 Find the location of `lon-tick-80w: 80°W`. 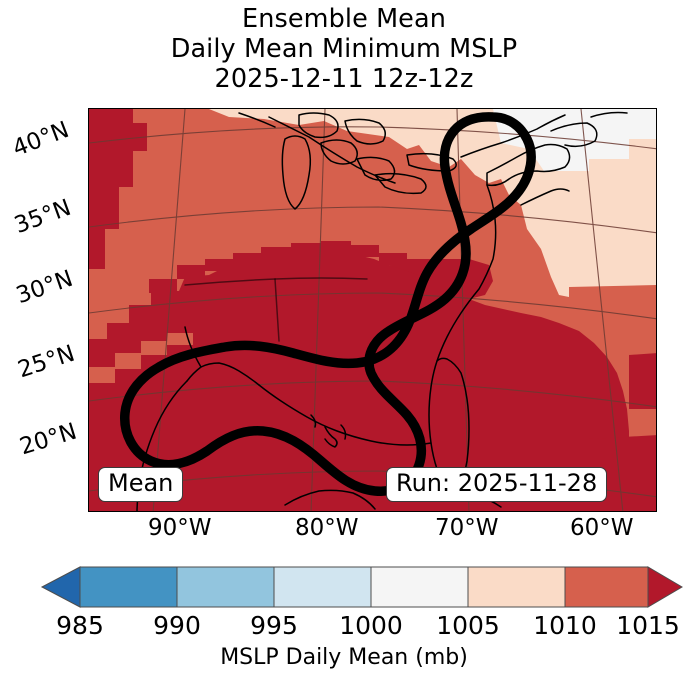

lon-tick-80w: 80°W is located at coordinates (327, 528).